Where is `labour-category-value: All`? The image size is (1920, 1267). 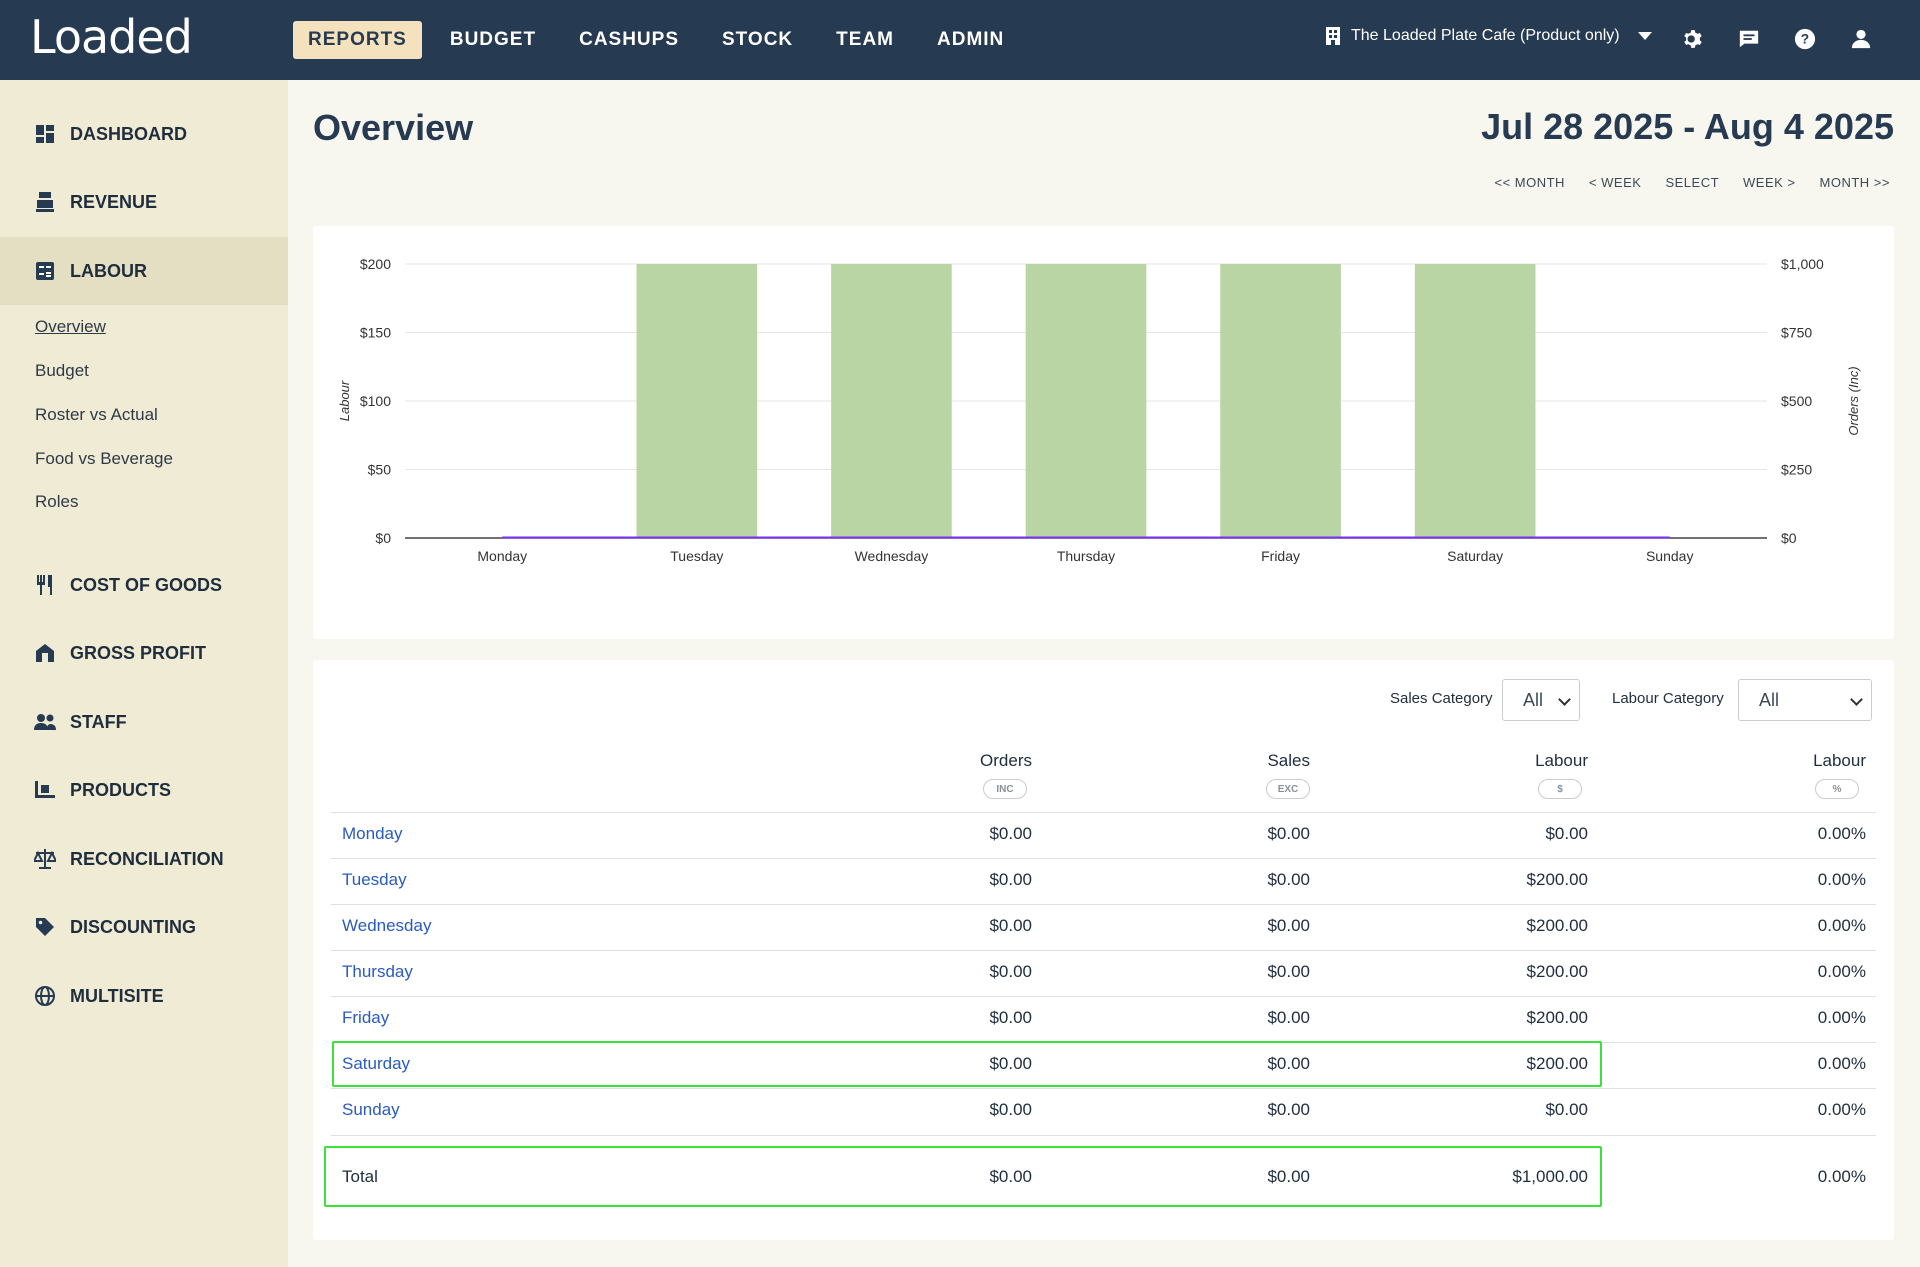
labour-category-value: All is located at coordinates (1769, 699).